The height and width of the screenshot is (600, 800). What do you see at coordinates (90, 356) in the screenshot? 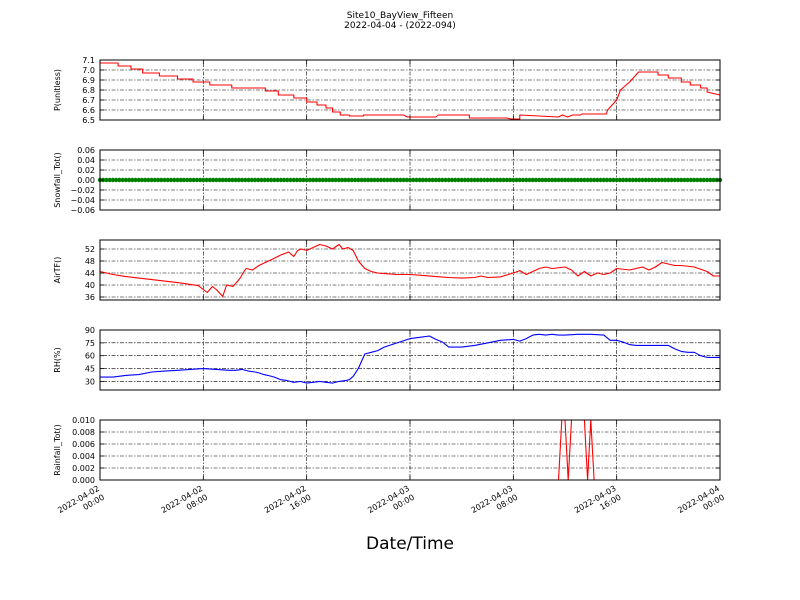
I see `y-tick-label: 60` at bounding box center [90, 356].